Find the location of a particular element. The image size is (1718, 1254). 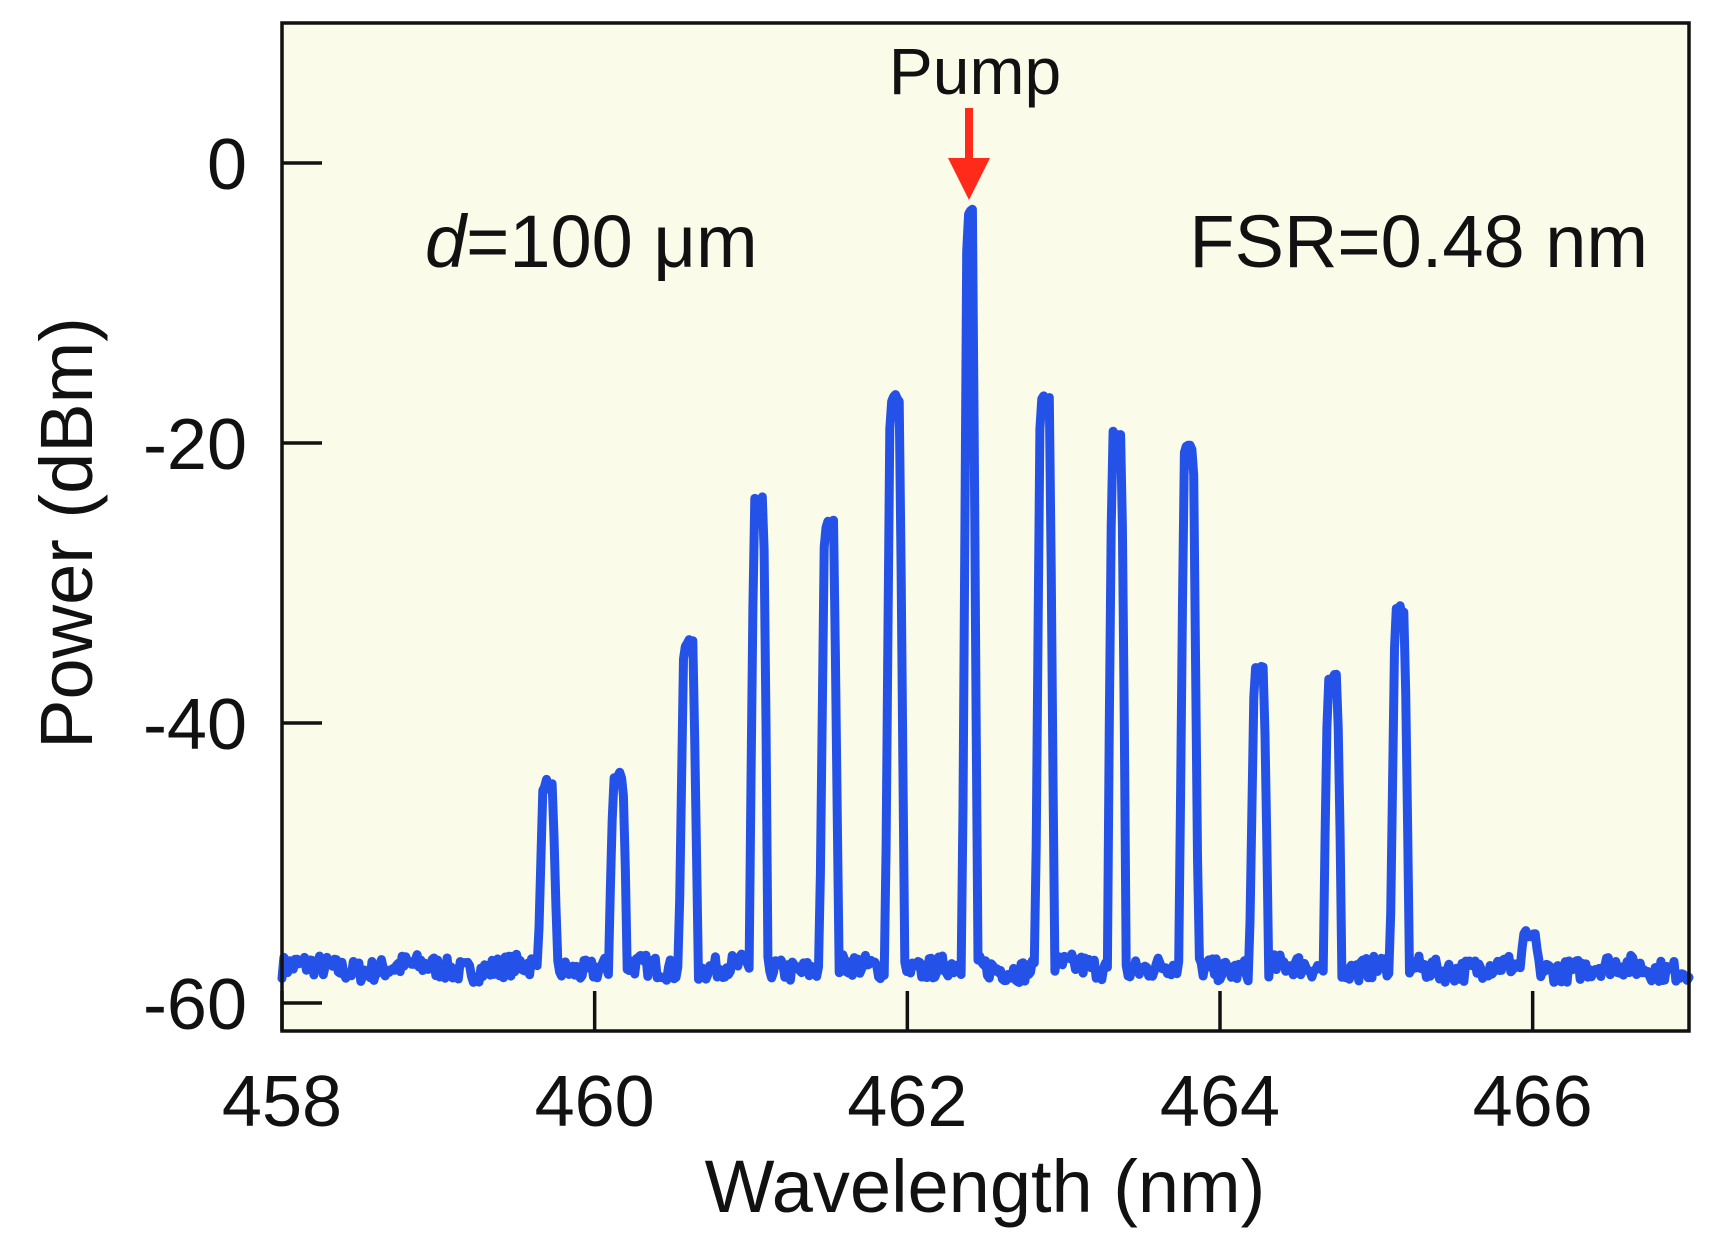

thickness-symbol: d is located at coordinates (447, 241).